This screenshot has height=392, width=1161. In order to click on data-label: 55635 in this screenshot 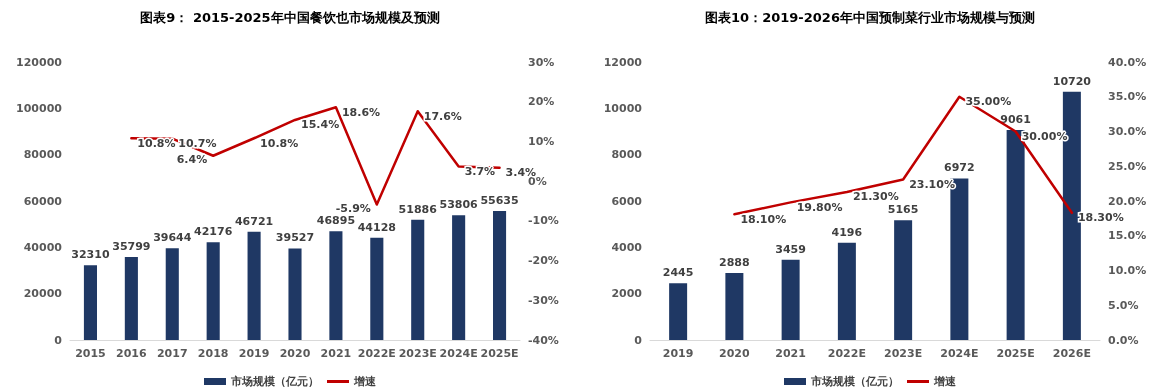, I will do `click(499, 201)`.